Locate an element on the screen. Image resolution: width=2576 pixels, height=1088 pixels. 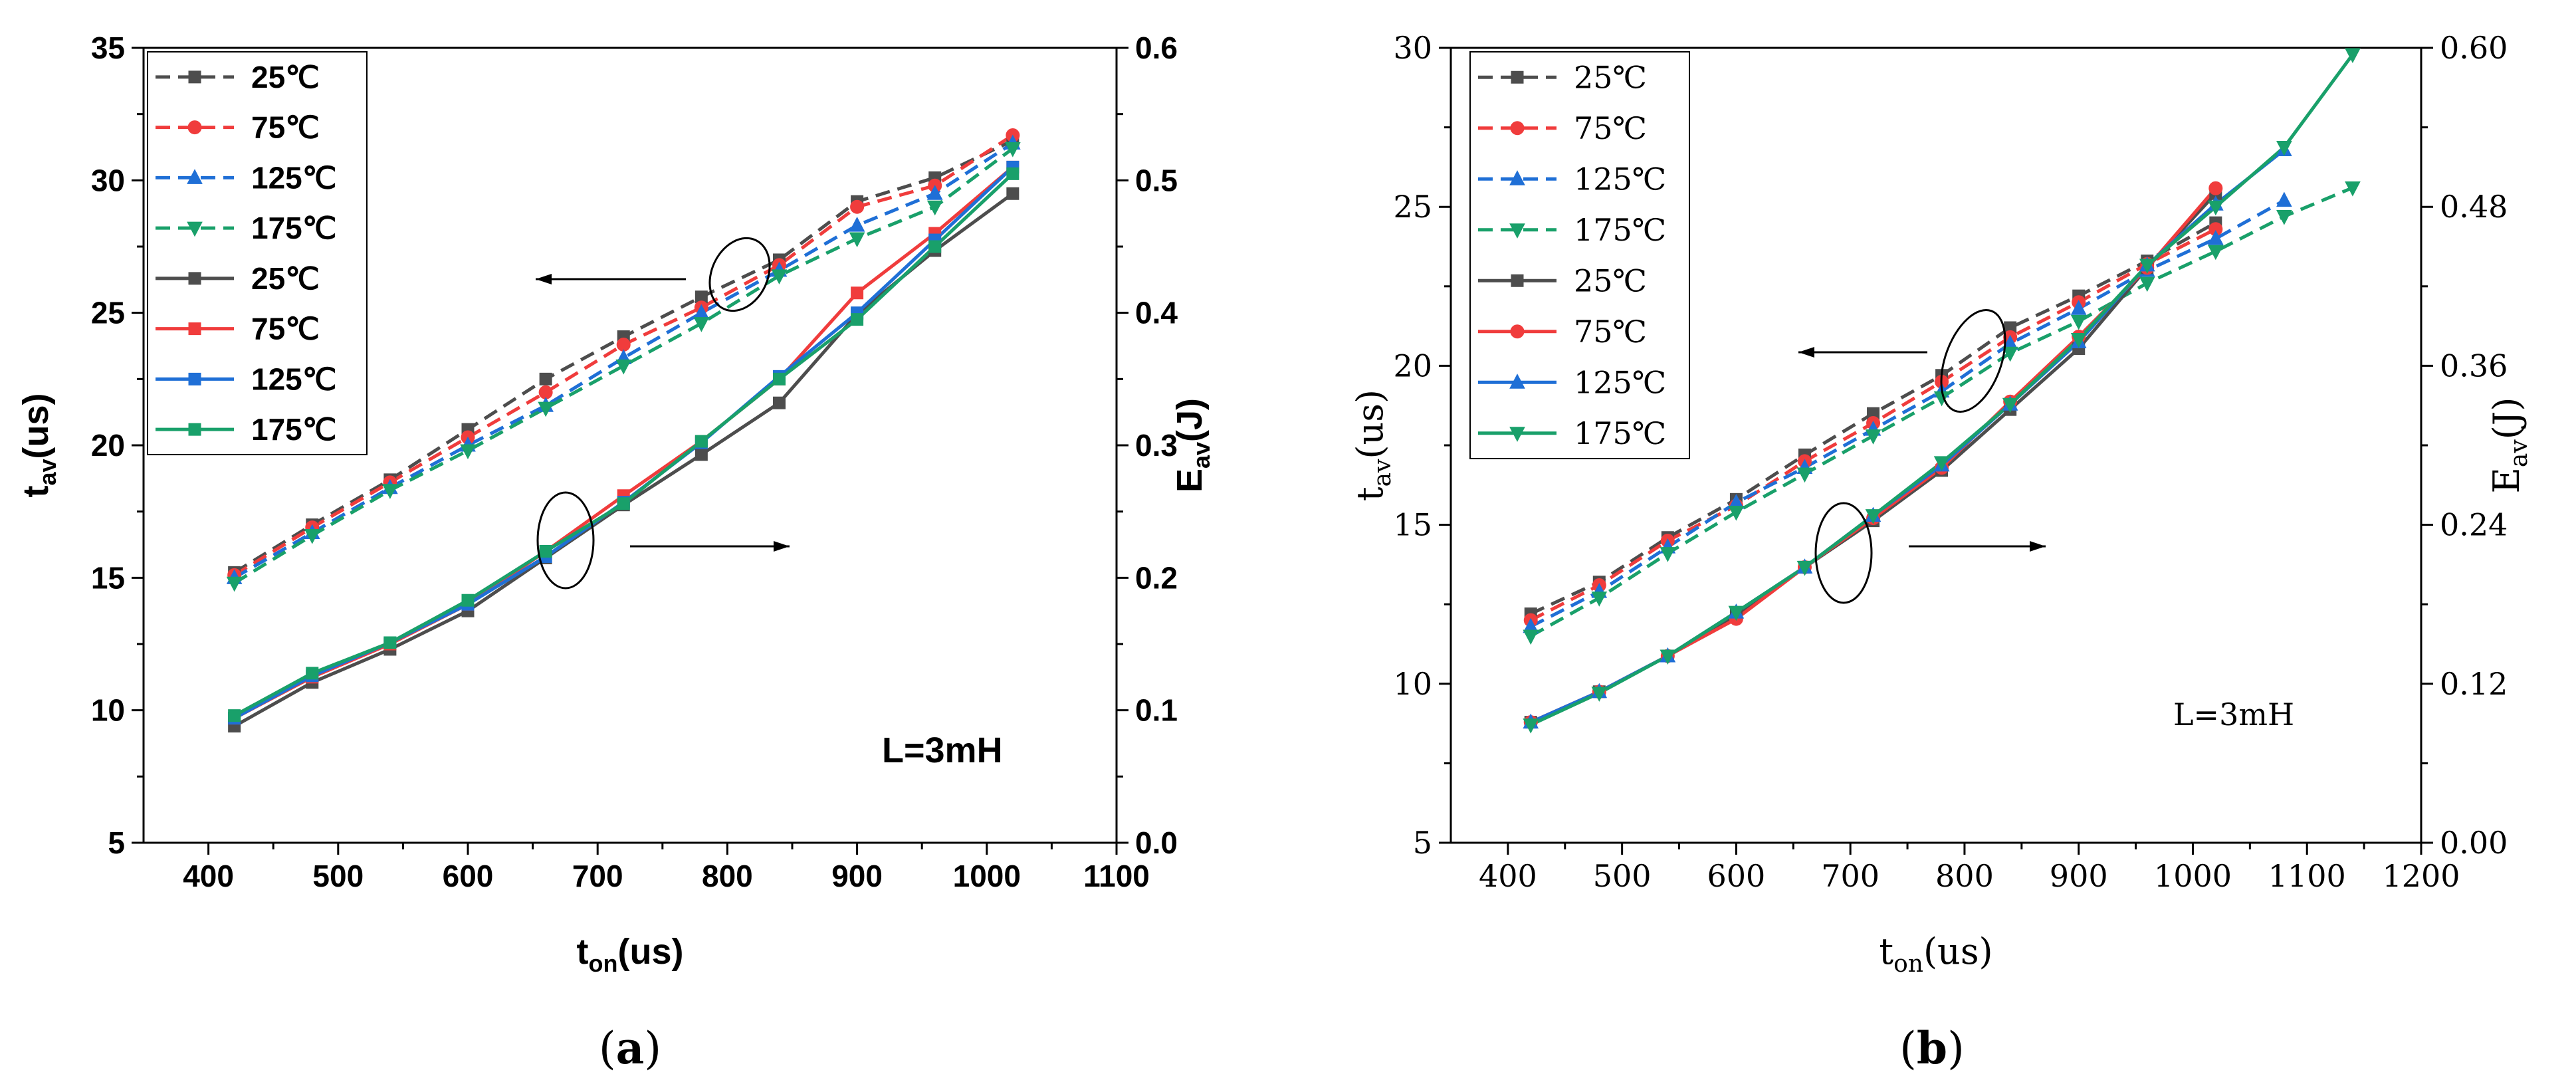
caption-a: (a) is located at coordinates (630, 1048).